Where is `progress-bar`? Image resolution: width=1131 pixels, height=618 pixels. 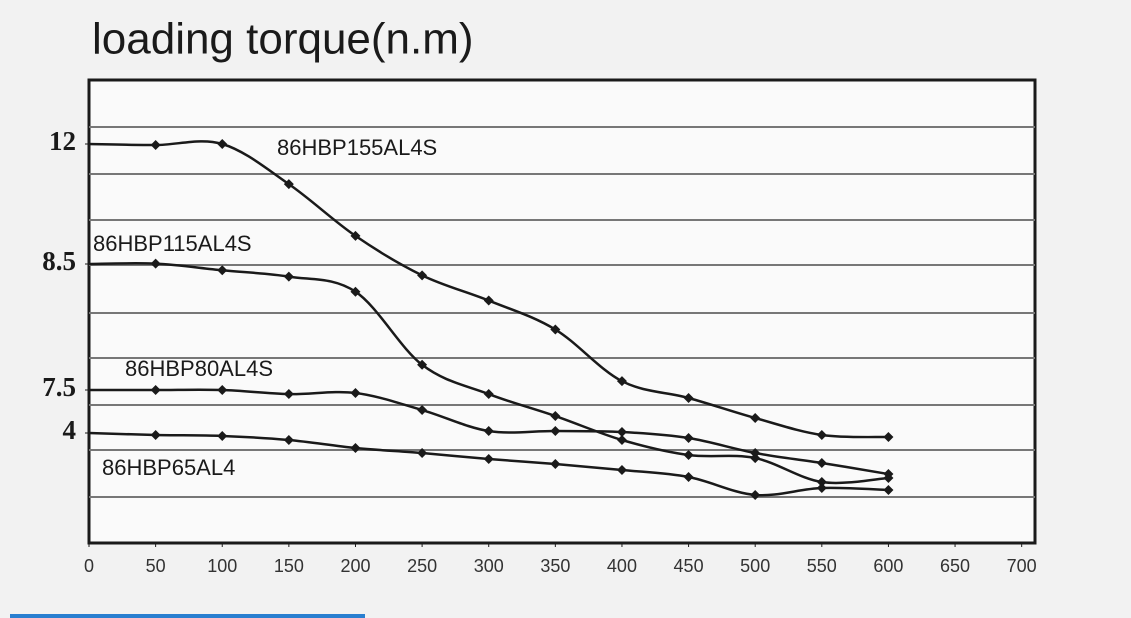
progress-bar is located at coordinates (187, 616).